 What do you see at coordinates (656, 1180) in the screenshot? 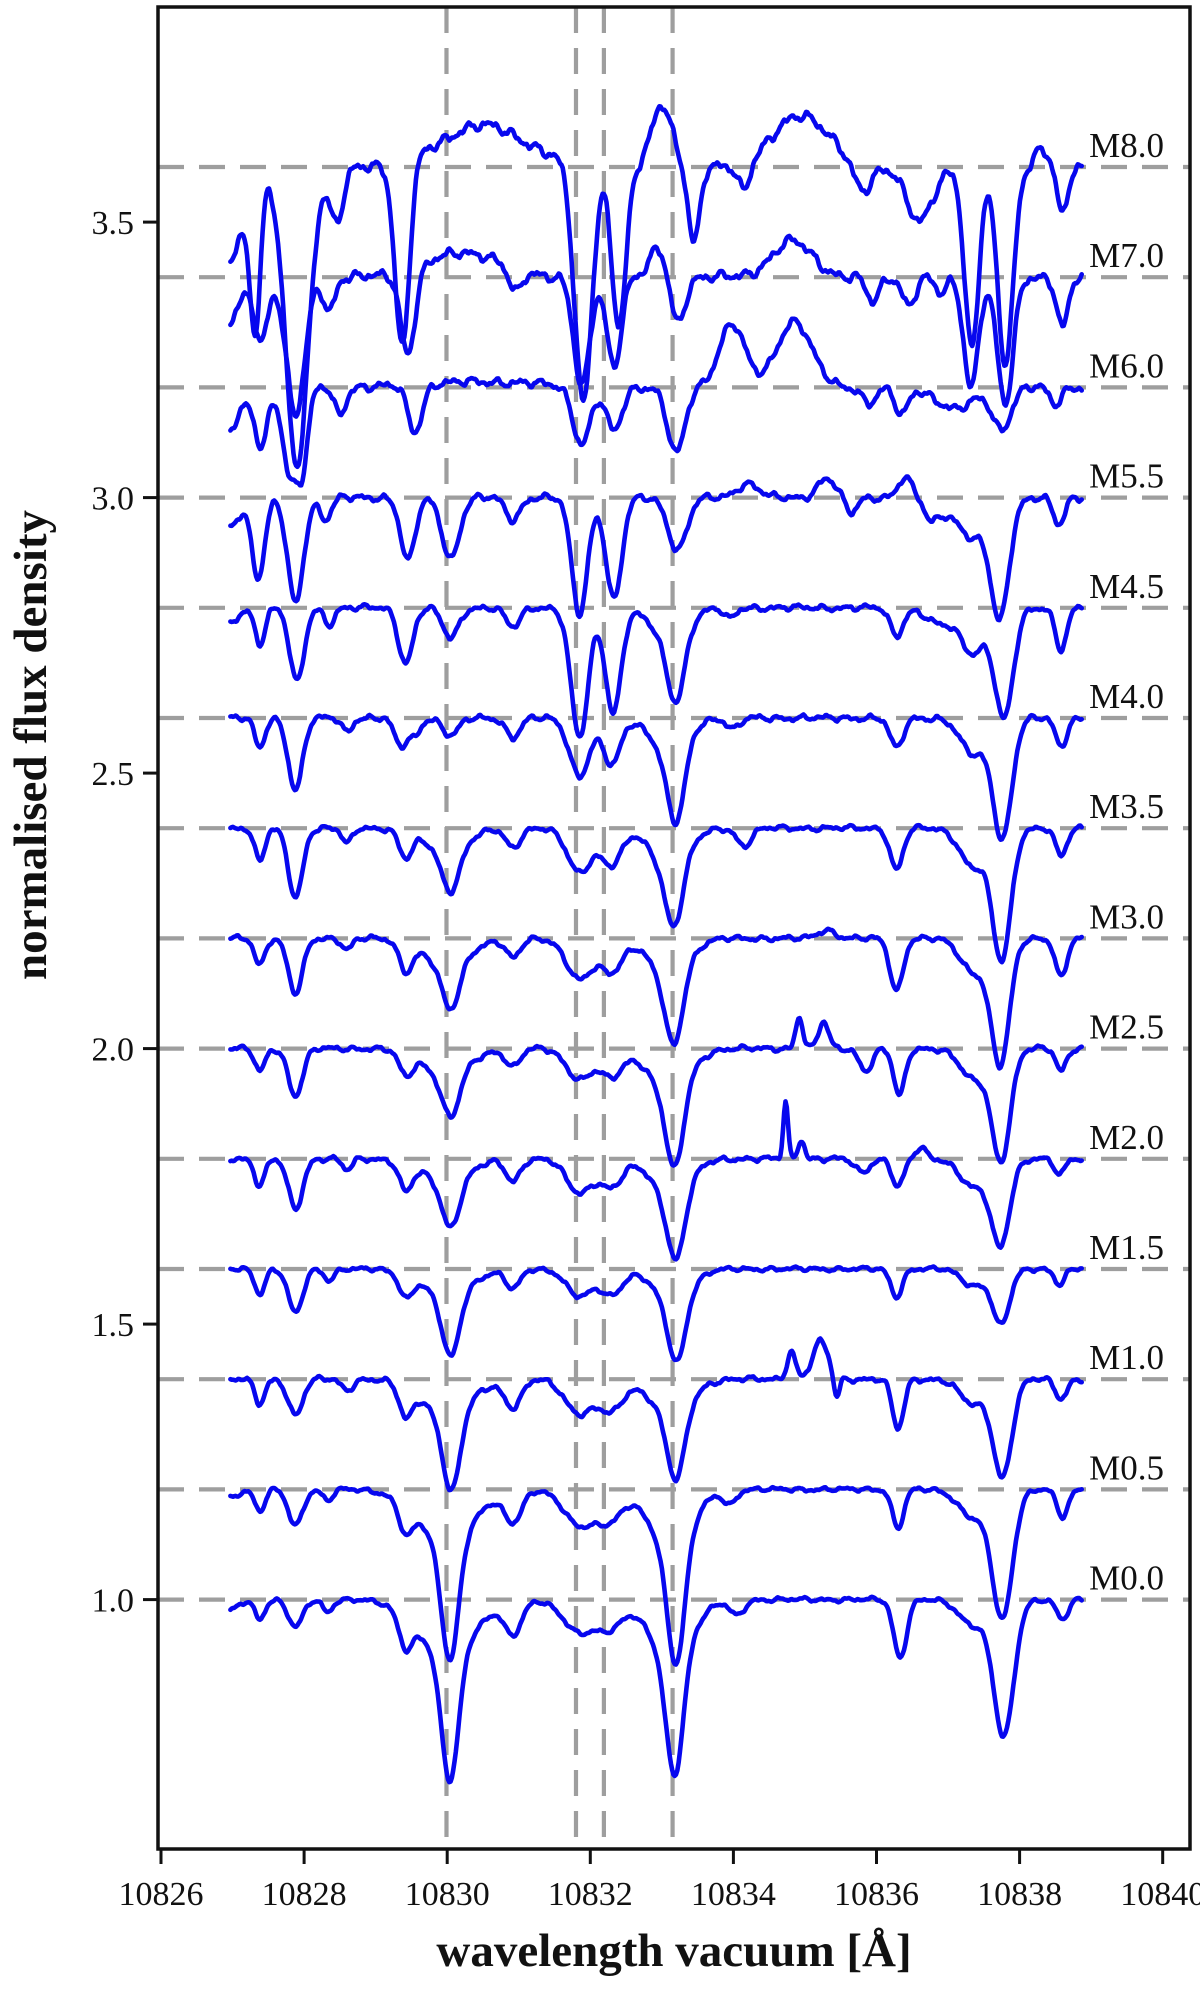
I see `spectrum-M2.0` at bounding box center [656, 1180].